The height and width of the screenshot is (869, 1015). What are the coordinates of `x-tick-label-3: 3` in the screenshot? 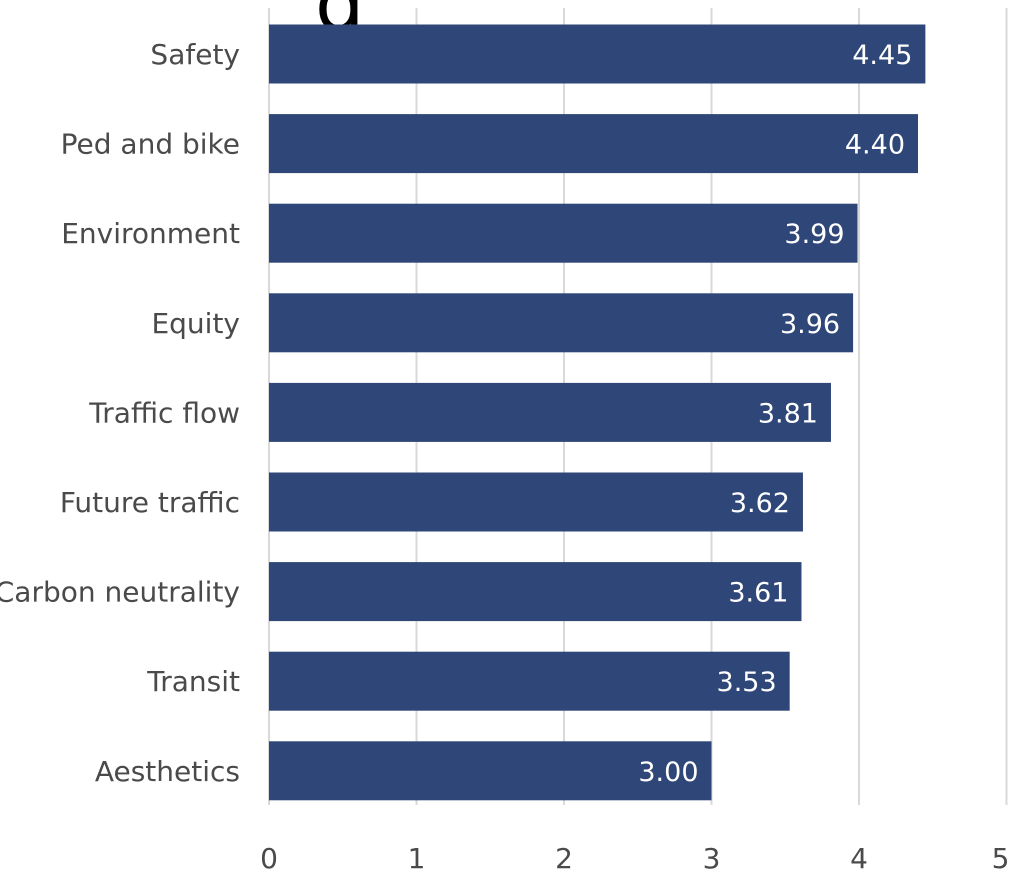 It's located at (712, 855).